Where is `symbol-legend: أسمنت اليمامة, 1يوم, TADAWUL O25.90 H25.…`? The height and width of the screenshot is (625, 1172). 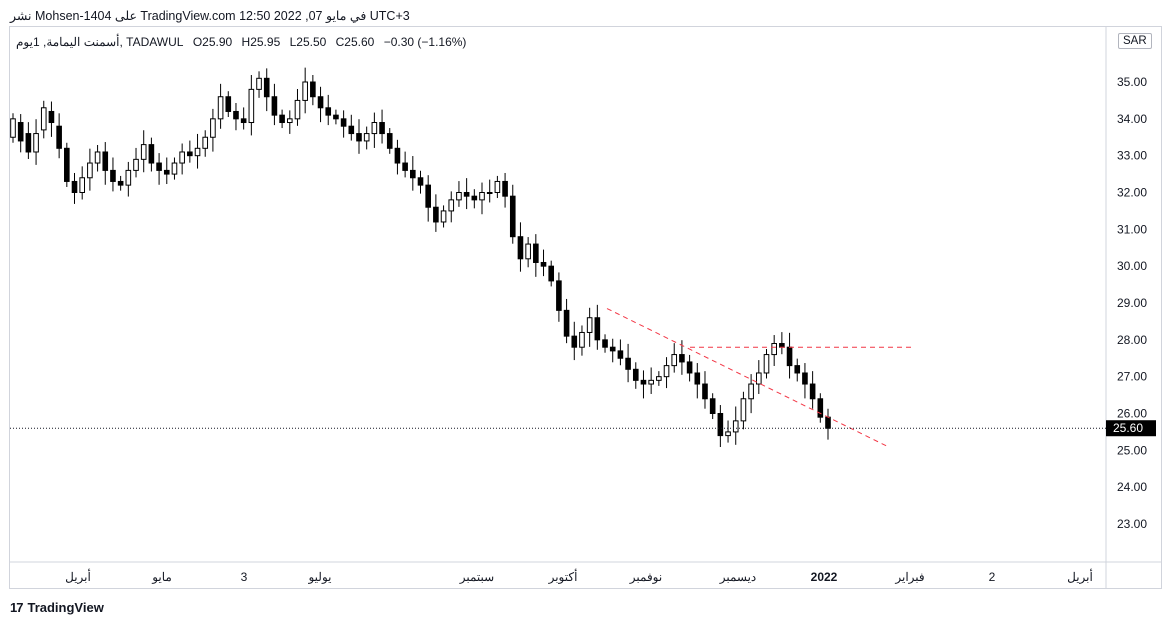
symbol-legend: أسمنت اليمامة, 1يوم, TADAWUL O25.90 H25.… is located at coordinates (244, 42).